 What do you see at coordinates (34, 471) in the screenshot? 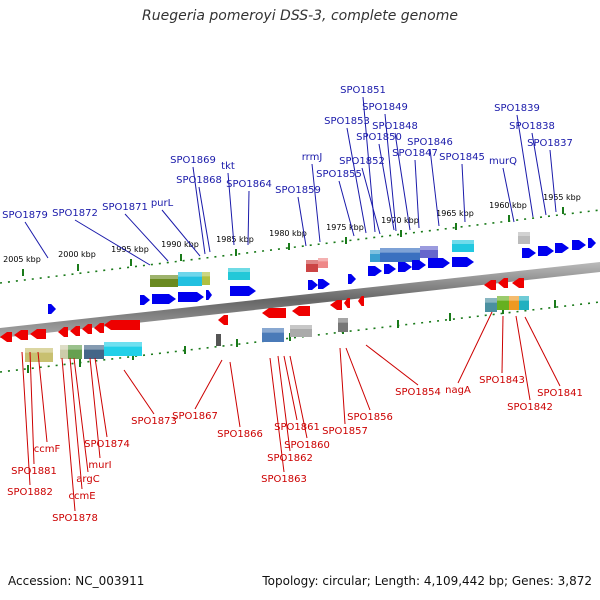
I see `reverse-gene-label: SPO1881` at bounding box center [34, 471].